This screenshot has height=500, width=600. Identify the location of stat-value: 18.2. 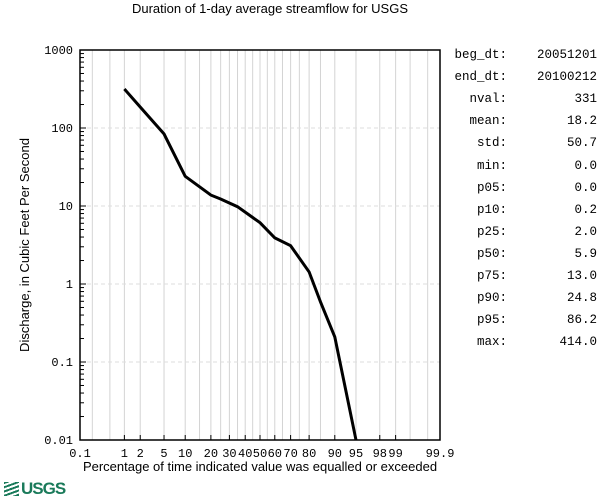
(581, 121).